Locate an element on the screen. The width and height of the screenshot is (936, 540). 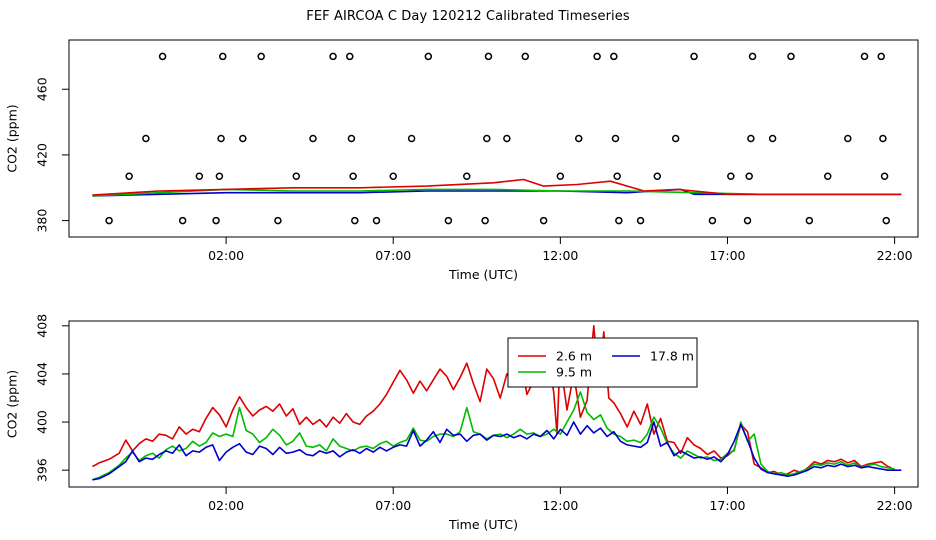
legend-box is located at coordinates (602, 362).